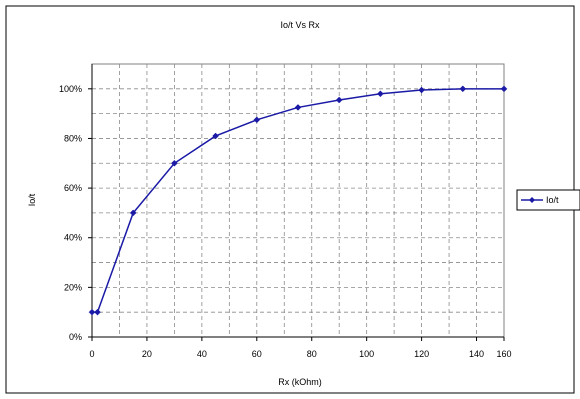 This screenshot has height=399, width=580. What do you see at coordinates (70, 89) in the screenshot?
I see `y-tick-label: 100%` at bounding box center [70, 89].